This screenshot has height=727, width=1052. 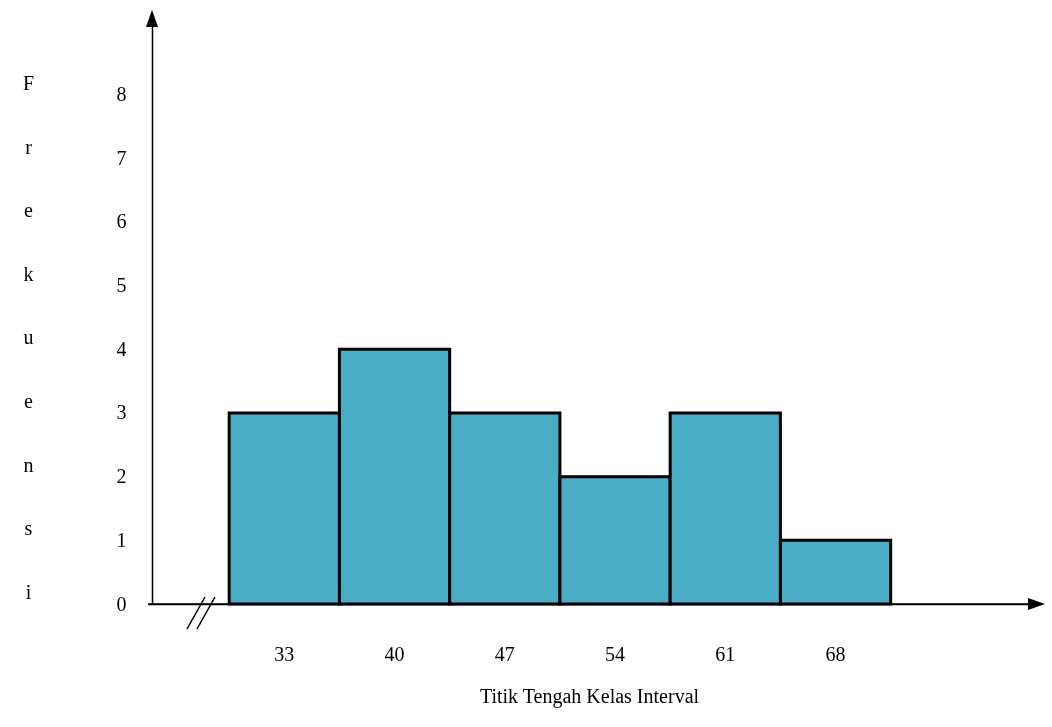 What do you see at coordinates (28, 337) in the screenshot?
I see `text: Frekuensi` at bounding box center [28, 337].